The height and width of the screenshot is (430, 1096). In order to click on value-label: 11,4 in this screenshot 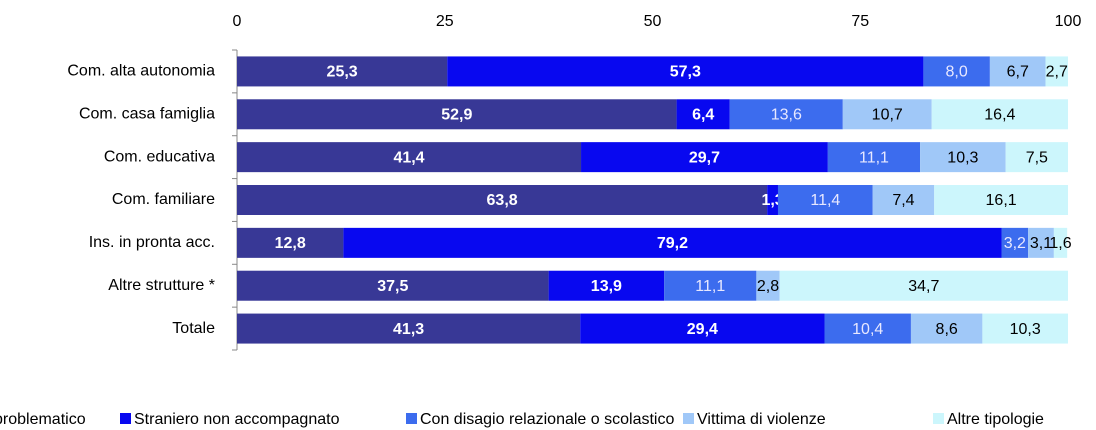, I will do `click(825, 200)`.